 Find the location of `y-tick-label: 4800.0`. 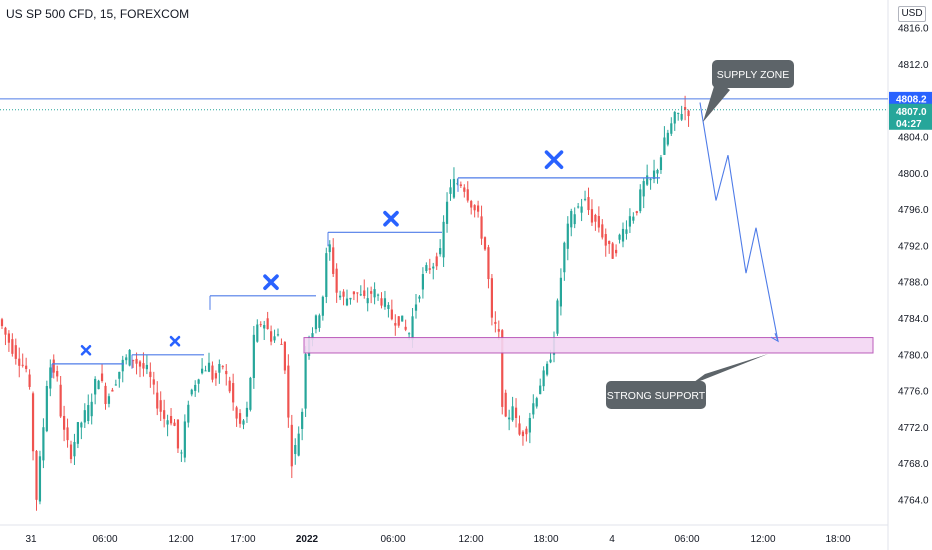

y-tick-label: 4800.0 is located at coordinates (913, 174).